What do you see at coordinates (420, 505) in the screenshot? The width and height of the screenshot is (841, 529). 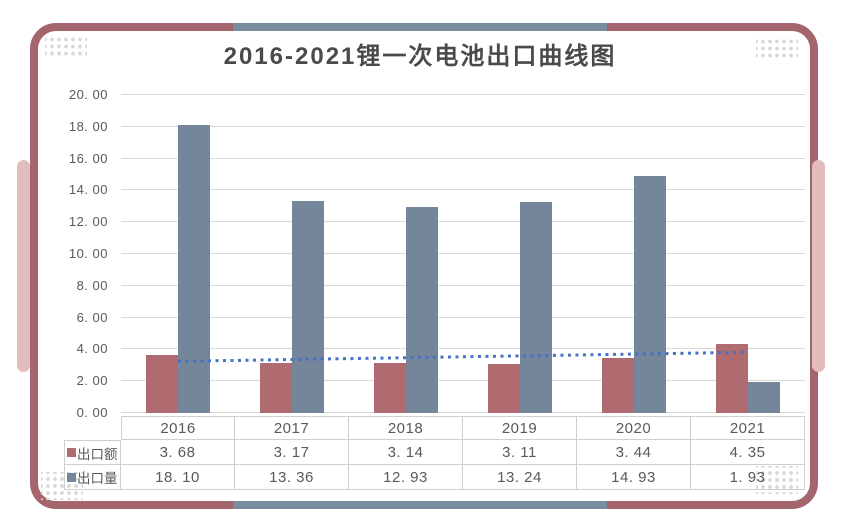 I see `bottom-border-blue-accent` at bounding box center [420, 505].